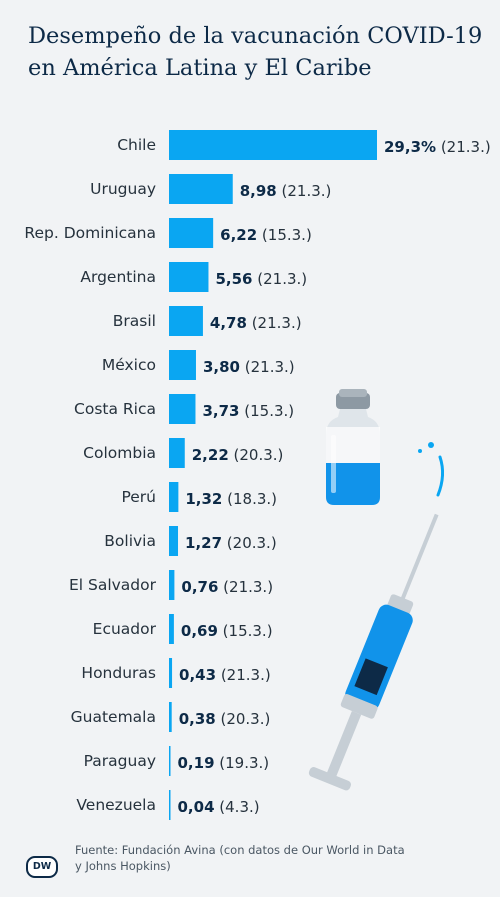 The width and height of the screenshot is (500, 897). What do you see at coordinates (136, 145) in the screenshot?
I see `category-label: Chile` at bounding box center [136, 145].